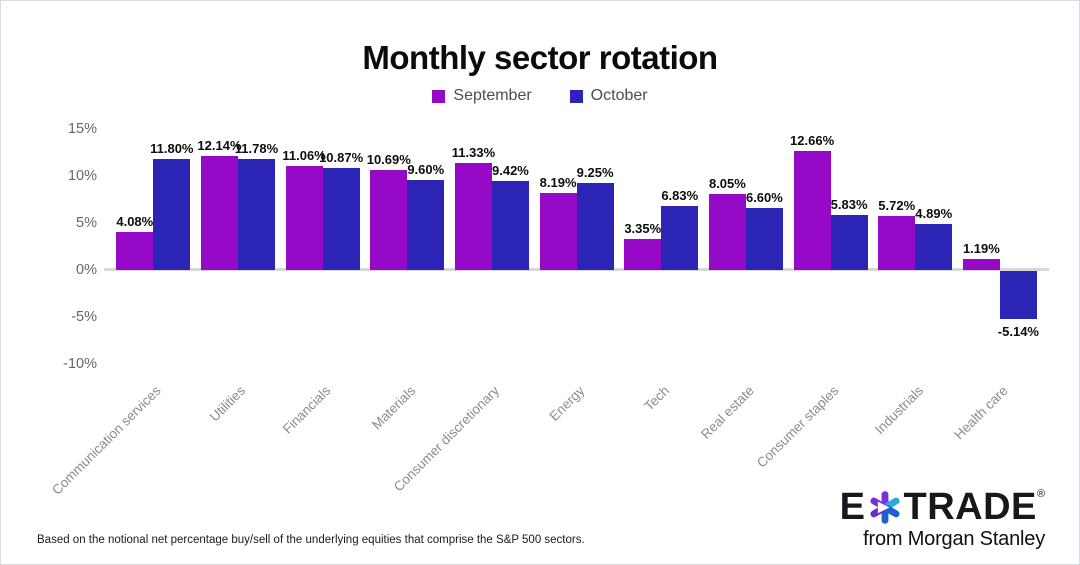  I want to click on value-label: 9.25%, so click(595, 173).